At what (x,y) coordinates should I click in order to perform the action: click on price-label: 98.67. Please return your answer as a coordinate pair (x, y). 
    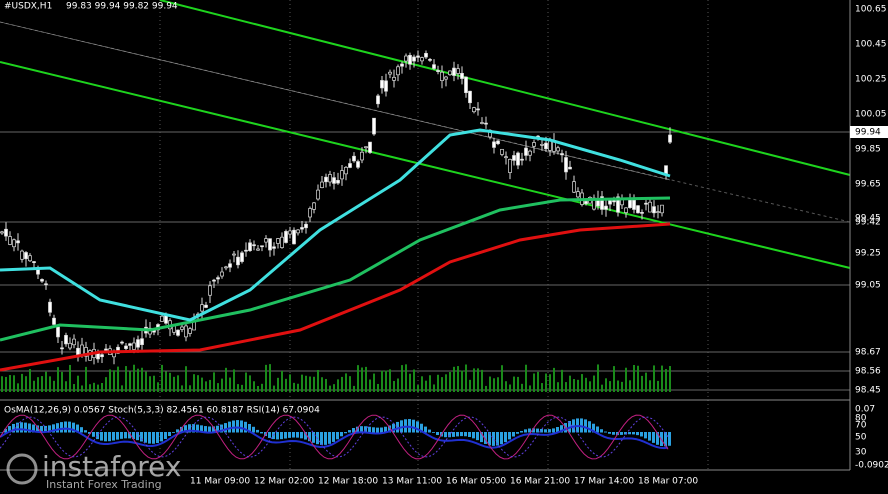
    Looking at the image, I should click on (868, 353).